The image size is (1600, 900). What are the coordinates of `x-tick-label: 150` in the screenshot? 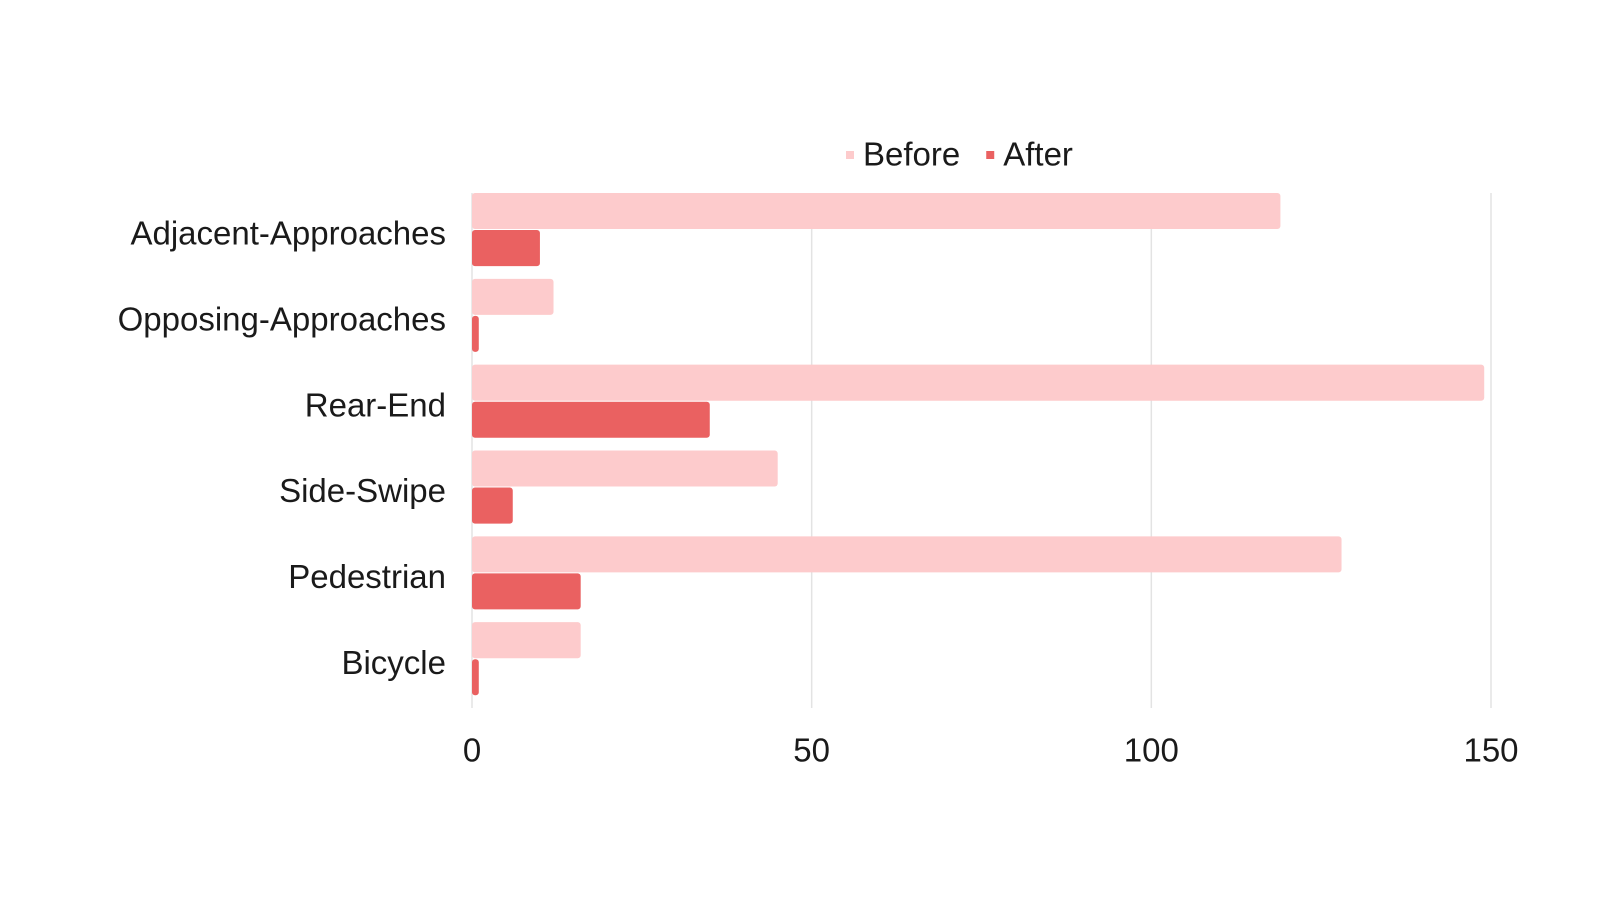 It's located at (1490, 750).